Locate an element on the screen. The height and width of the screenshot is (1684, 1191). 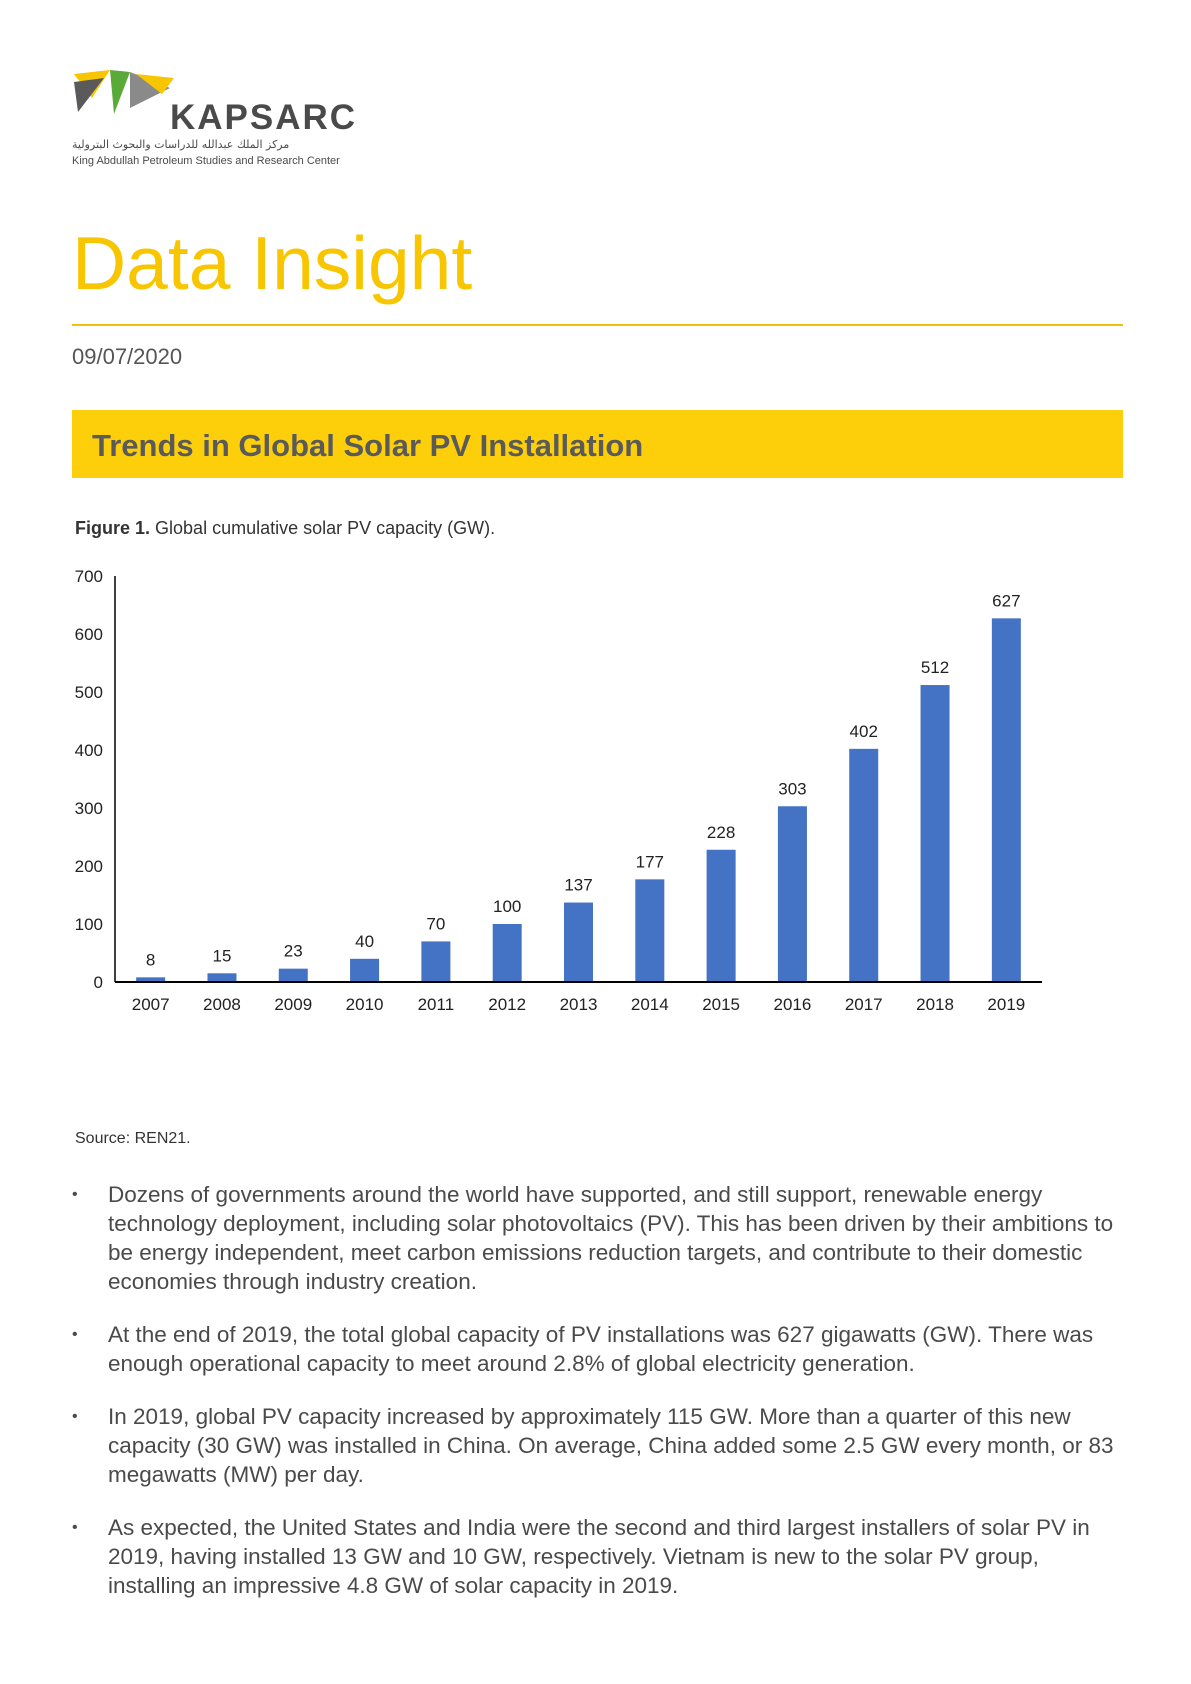
x-tick-label: 2007 is located at coordinates (151, 1004).